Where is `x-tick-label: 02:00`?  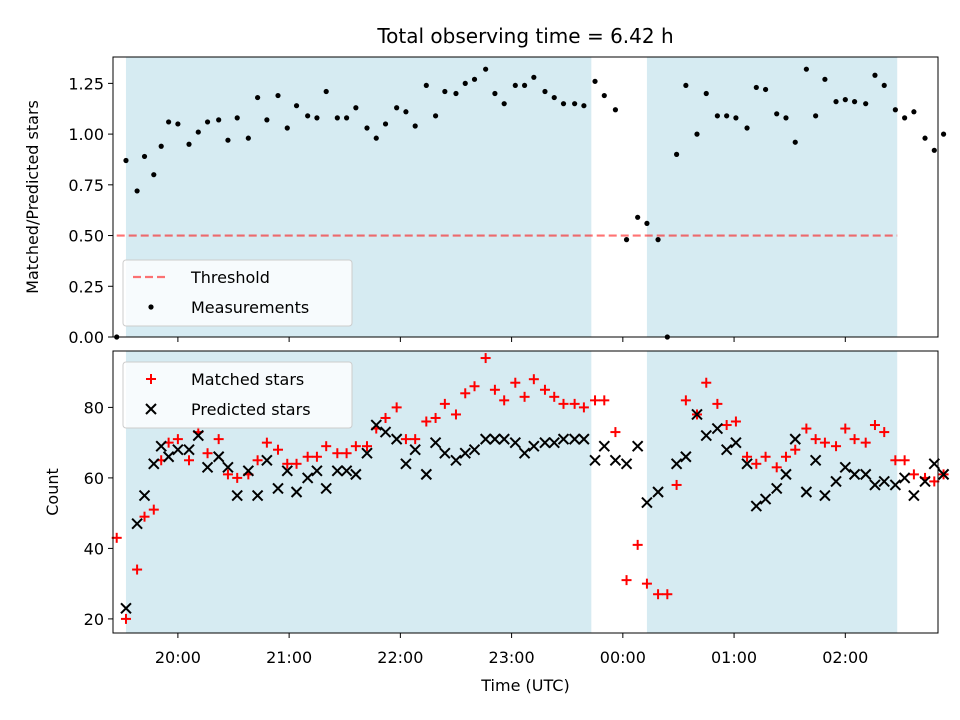 x-tick-label: 02:00 is located at coordinates (845, 657).